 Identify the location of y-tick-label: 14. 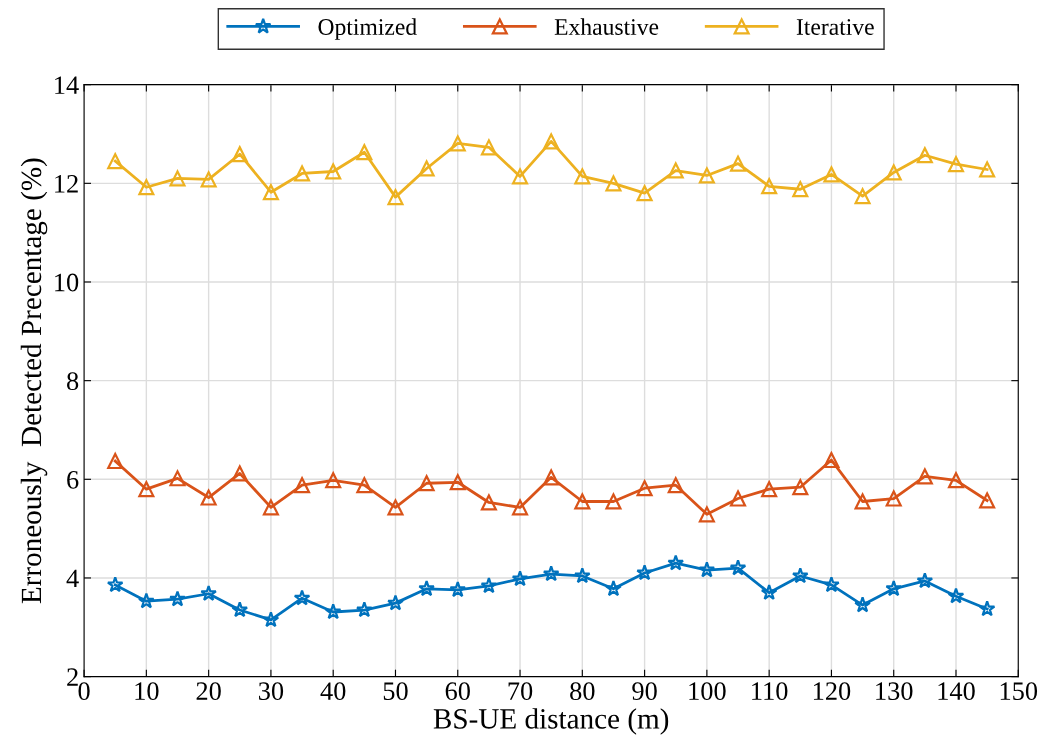
(67, 85).